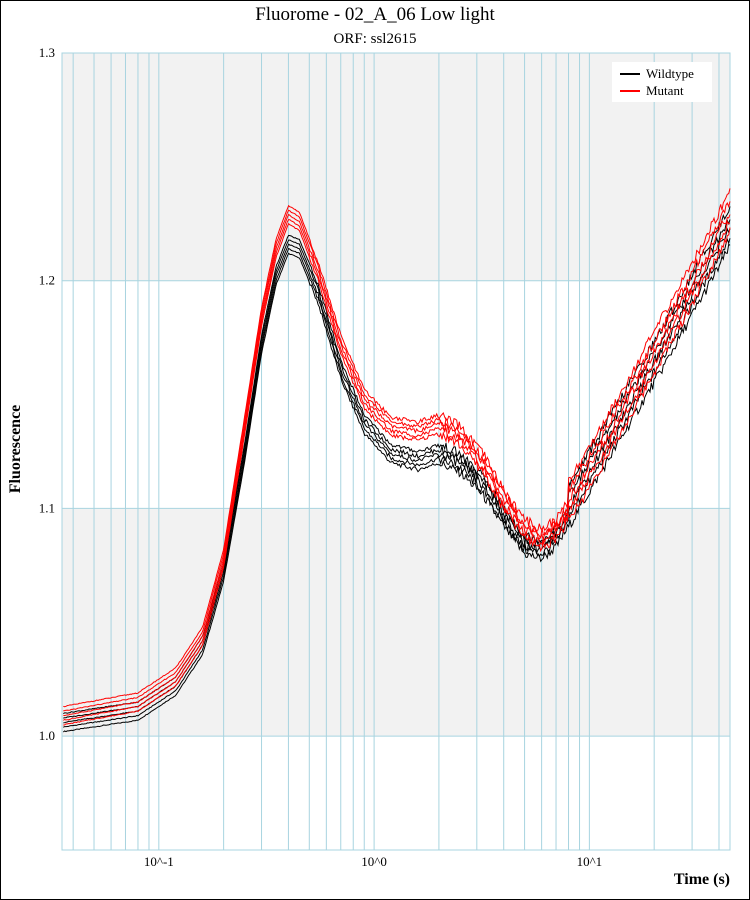 The height and width of the screenshot is (900, 750). What do you see at coordinates (47, 280) in the screenshot?
I see `y-tick-label: 1.2` at bounding box center [47, 280].